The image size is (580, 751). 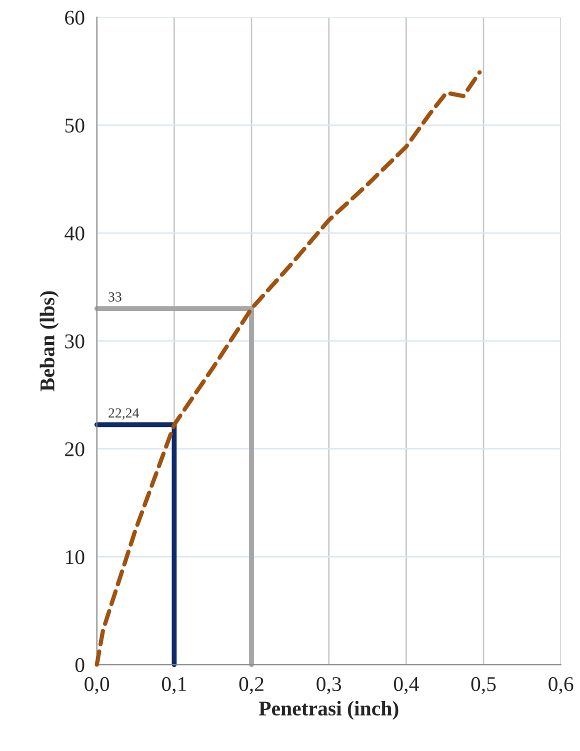 I want to click on annotation: 33, so click(x=115, y=297).